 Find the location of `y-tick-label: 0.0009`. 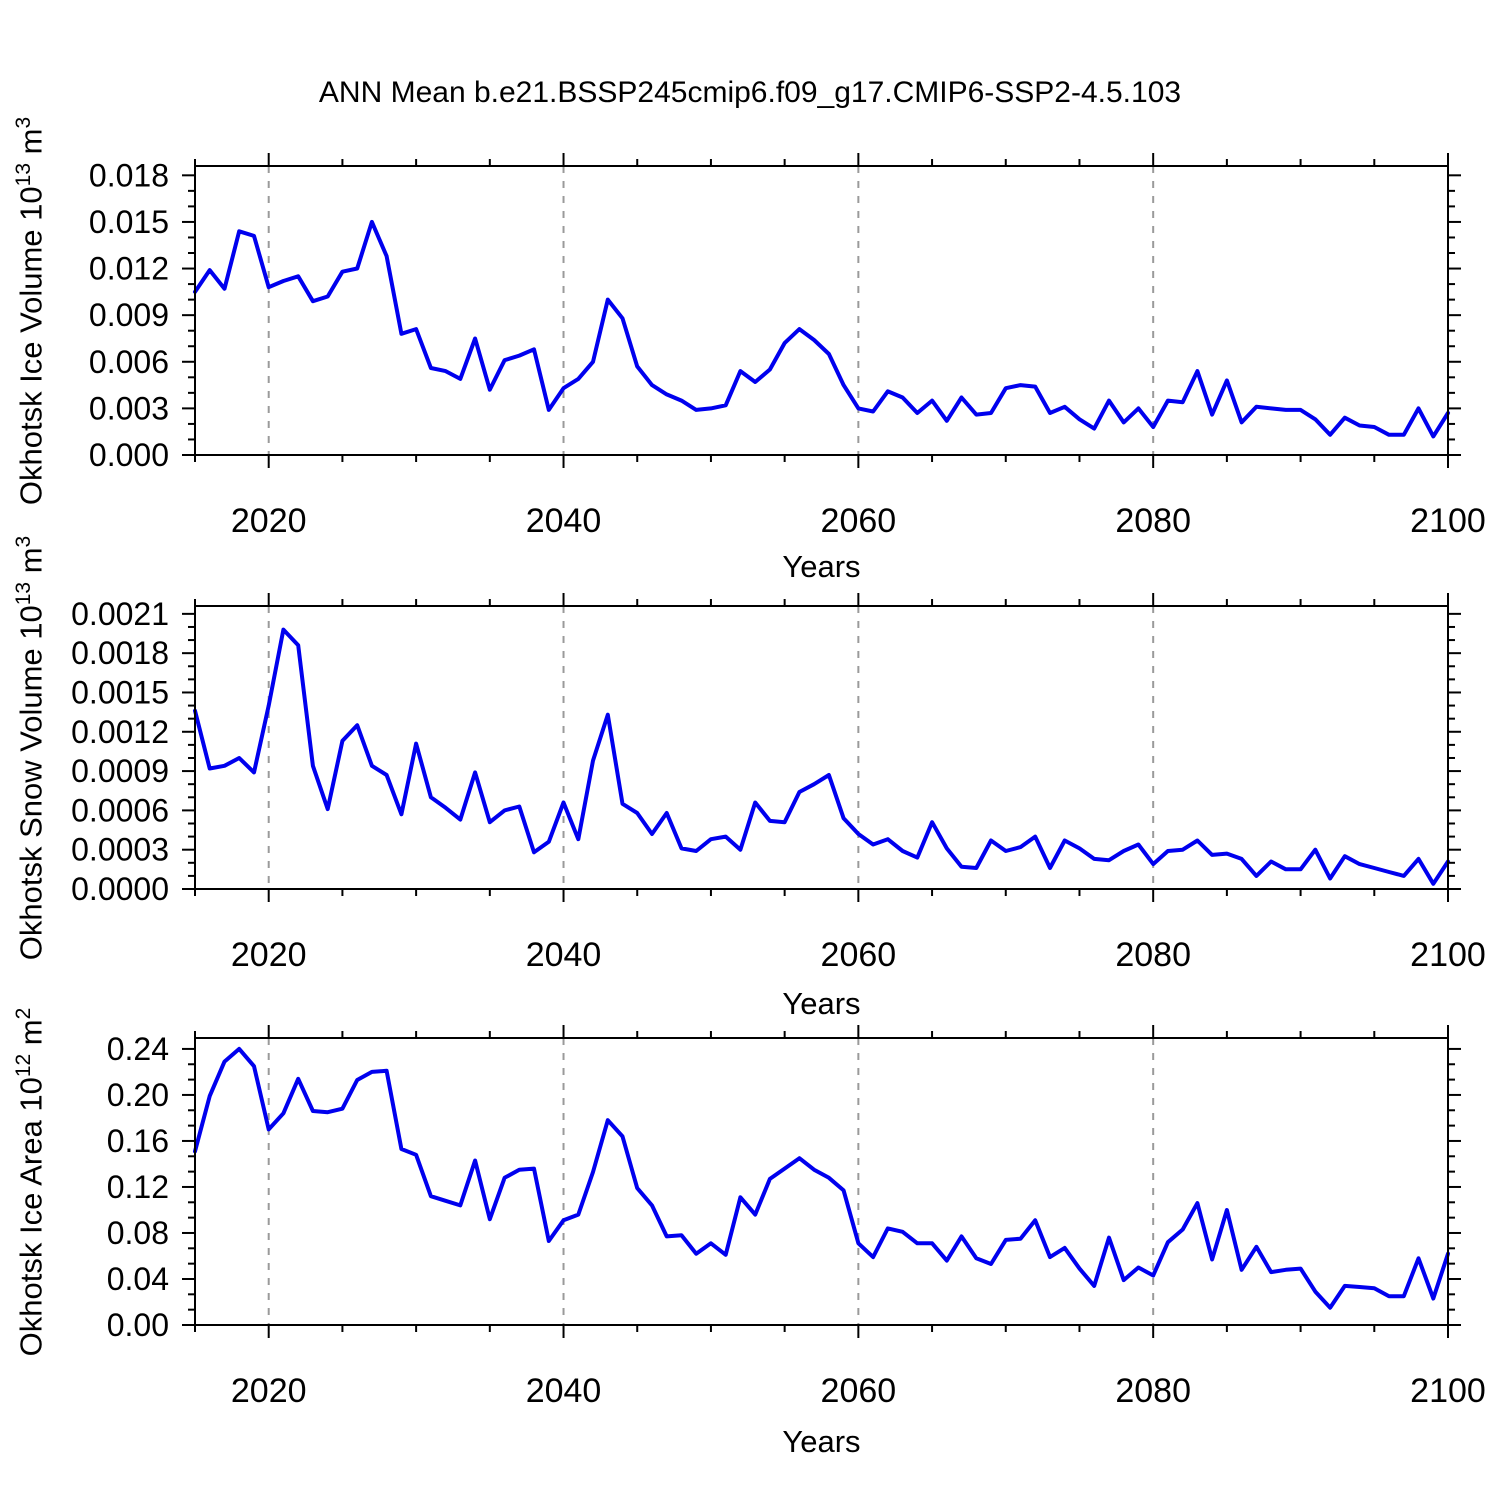

y-tick-label: 0.0009 is located at coordinates (120, 771).